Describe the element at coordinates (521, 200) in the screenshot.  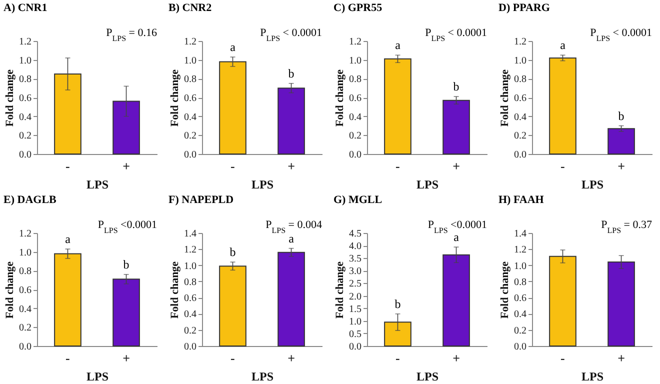
I see `chart-title: H) FAAH` at that location.